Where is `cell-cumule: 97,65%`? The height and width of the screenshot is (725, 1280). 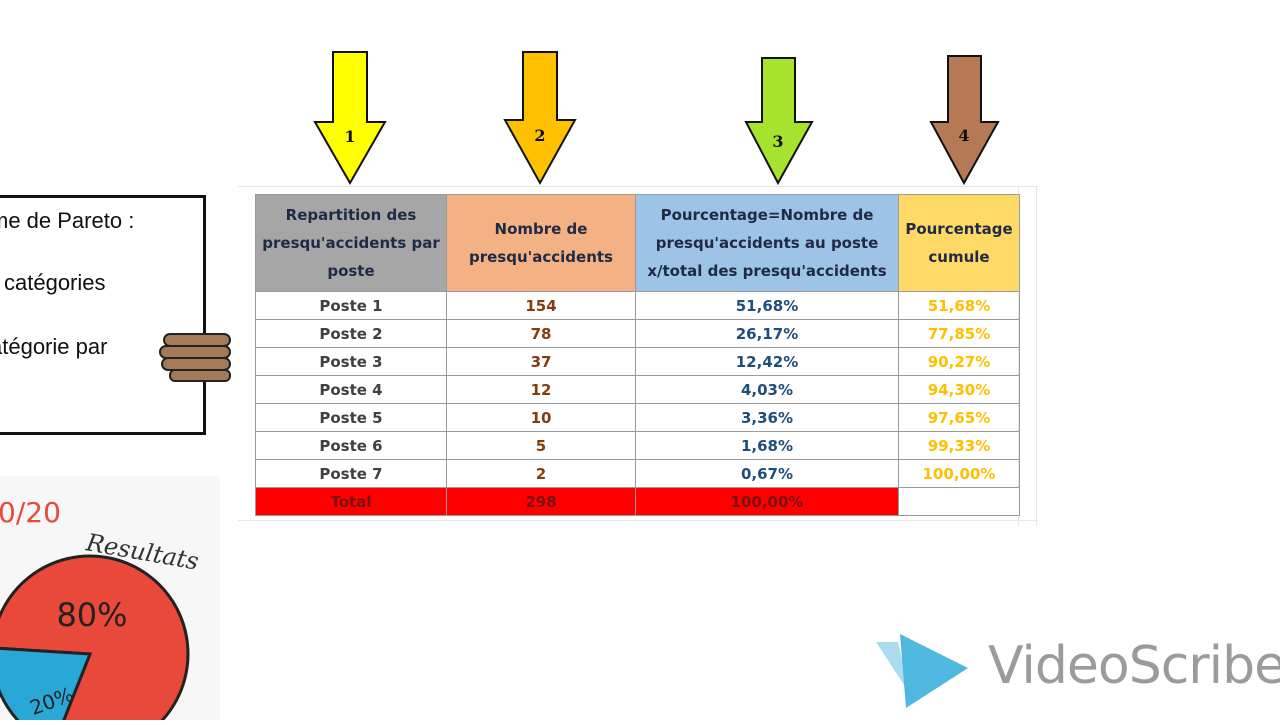 cell-cumule: 97,65% is located at coordinates (959, 417).